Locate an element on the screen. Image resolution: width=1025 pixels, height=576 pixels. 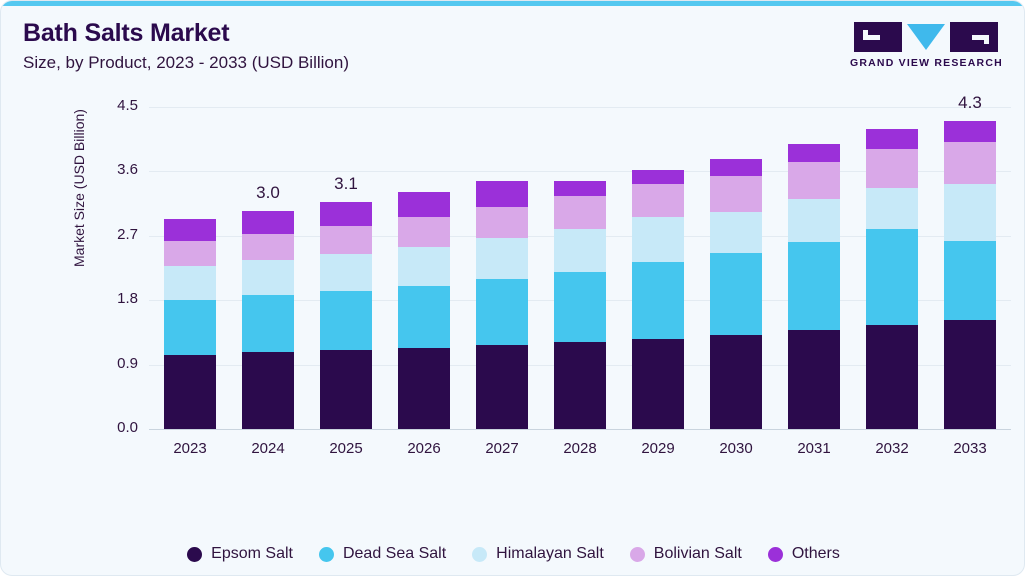
y-axis-tick-label: 3.6 is located at coordinates (127, 170).